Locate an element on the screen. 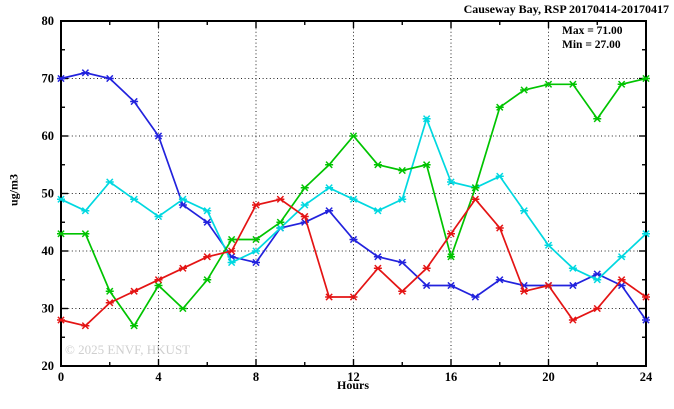 Image resolution: width=674 pixels, height=409 pixels. svg-text: 24 is located at coordinates (646, 377).